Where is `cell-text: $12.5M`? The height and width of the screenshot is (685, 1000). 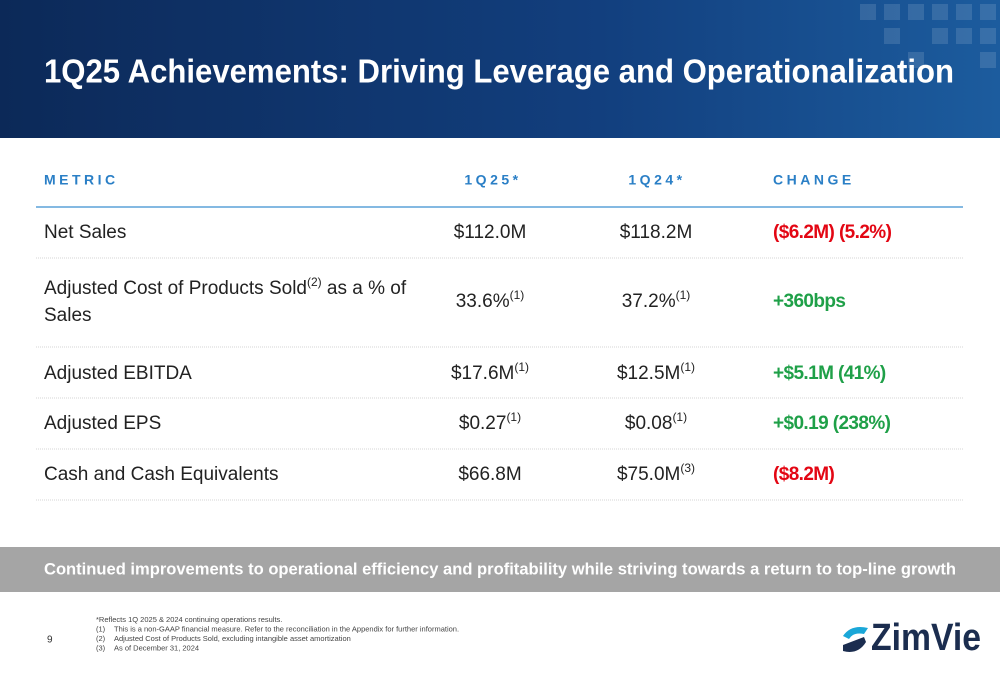 cell-text: $12.5M is located at coordinates (648, 373).